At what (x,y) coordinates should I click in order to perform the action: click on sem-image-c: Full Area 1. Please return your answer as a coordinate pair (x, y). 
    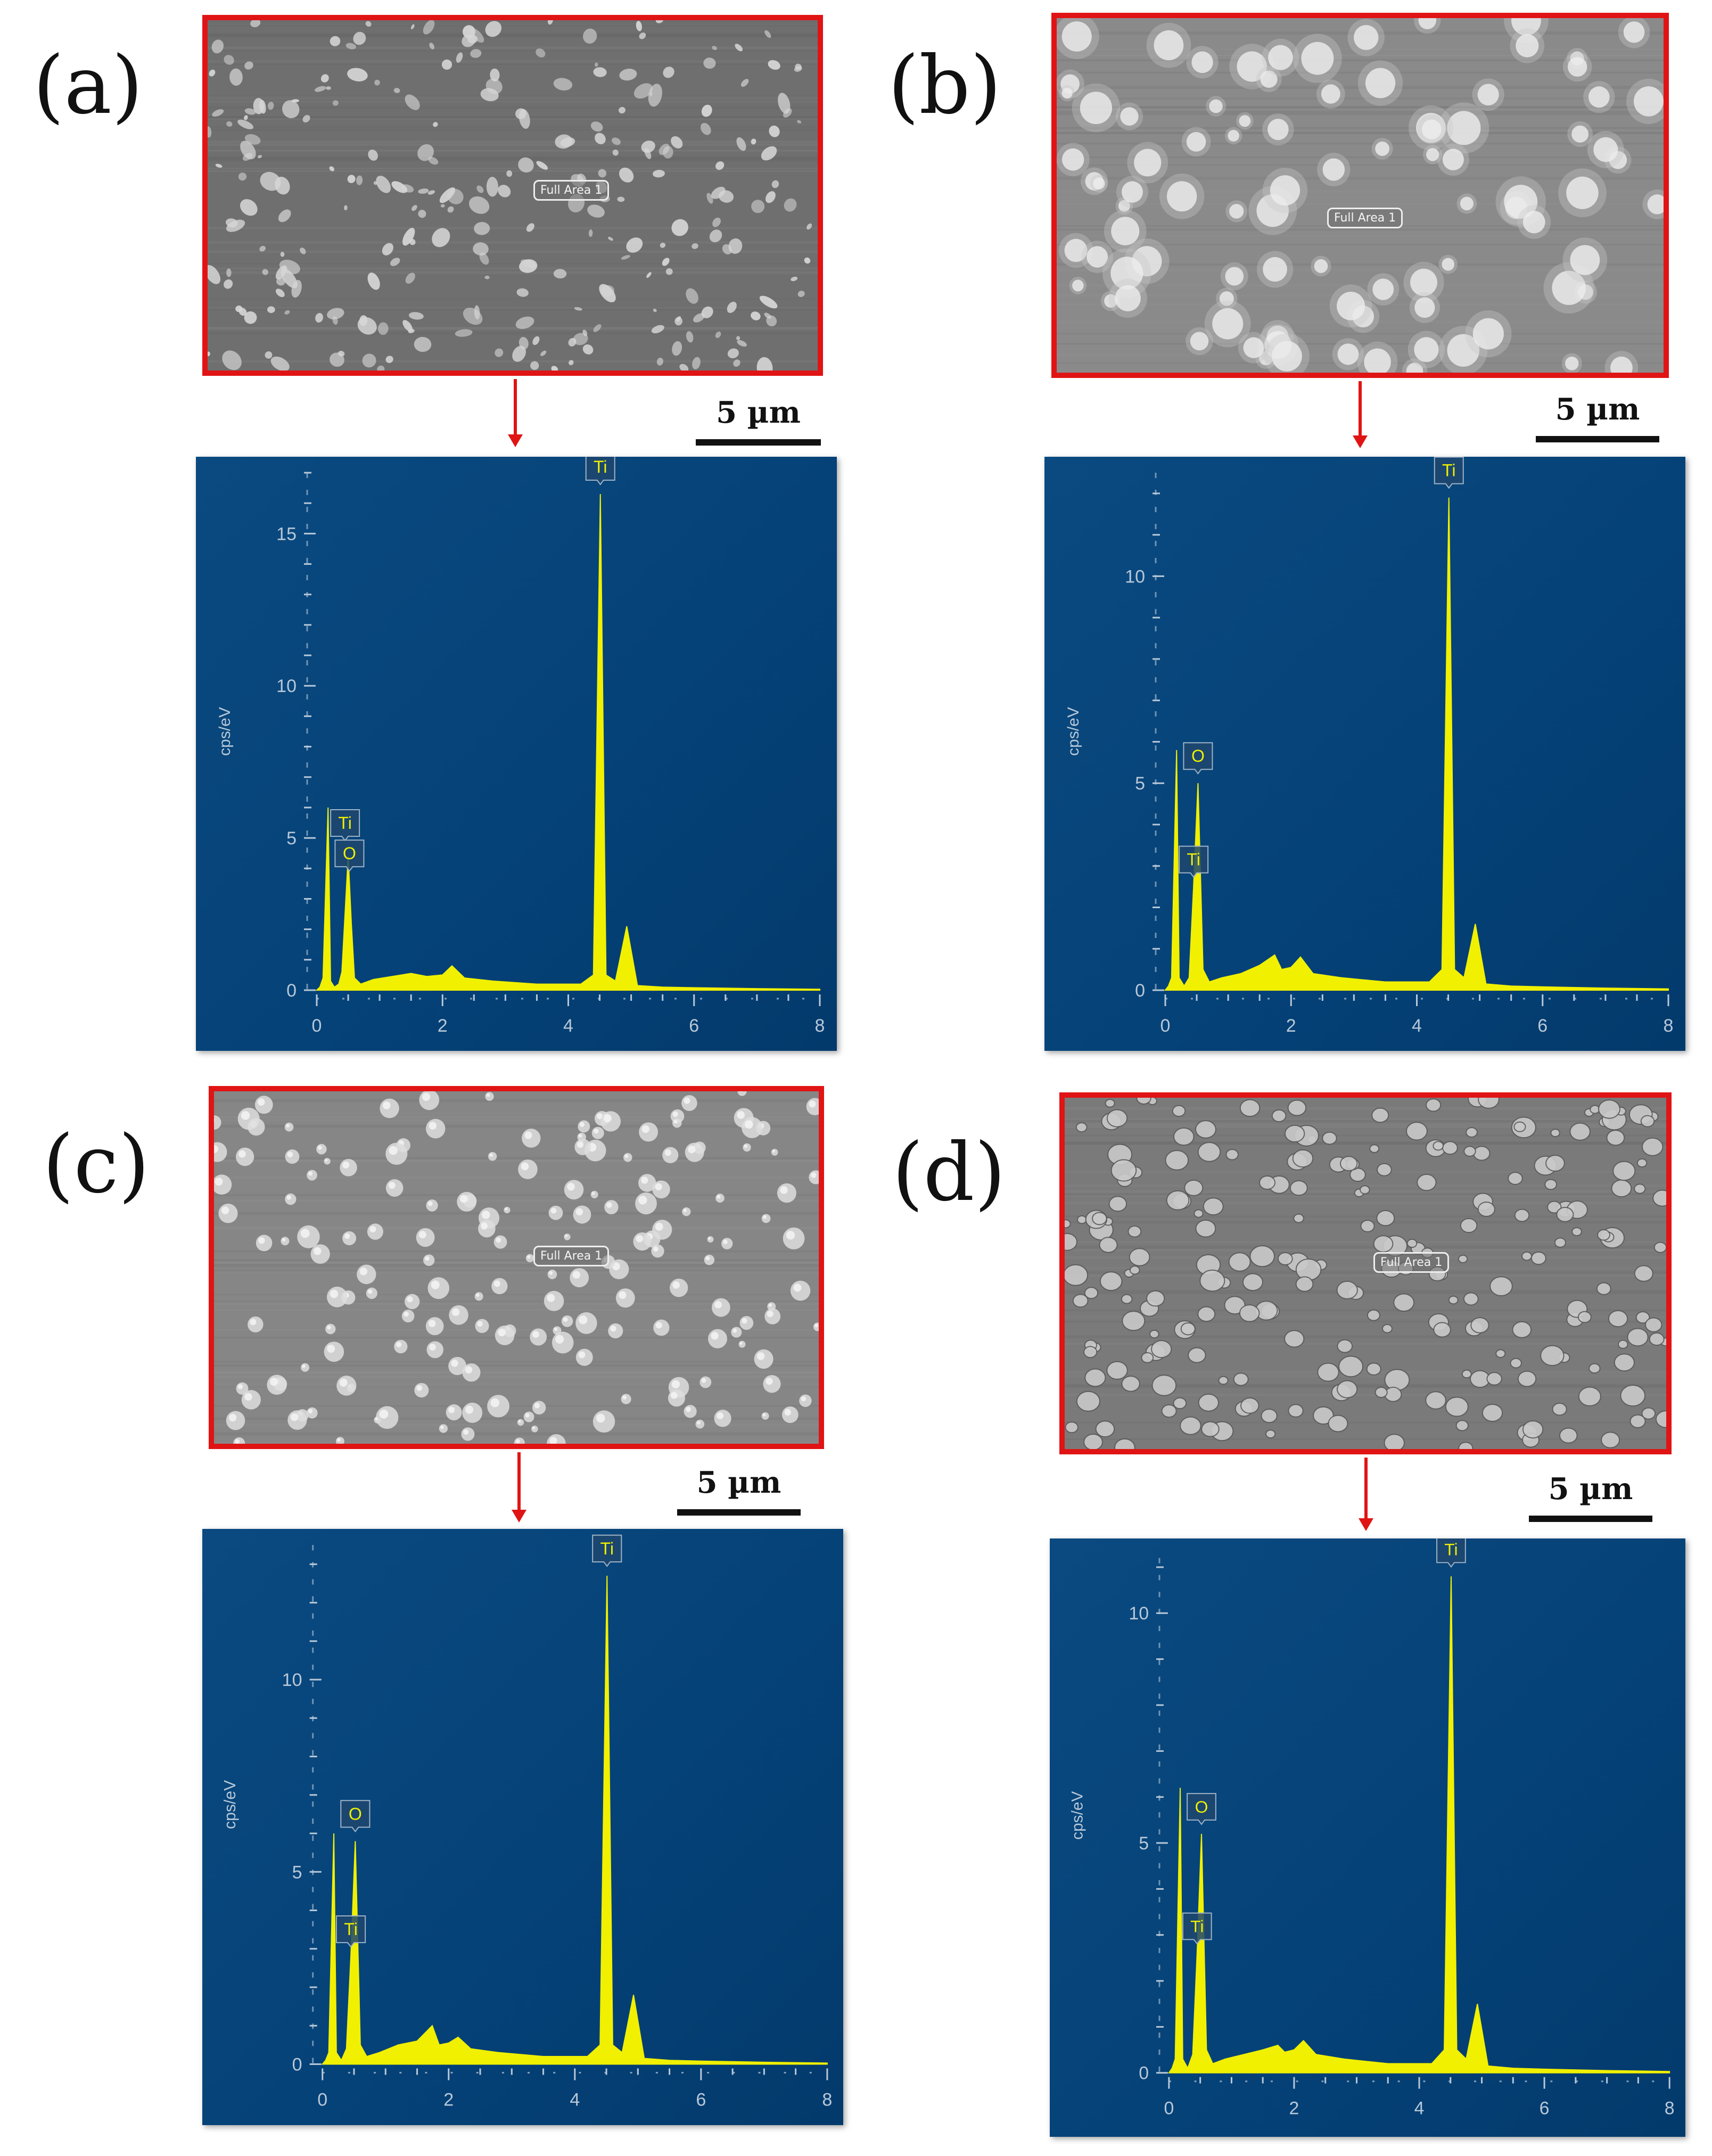
    Looking at the image, I should click on (517, 1267).